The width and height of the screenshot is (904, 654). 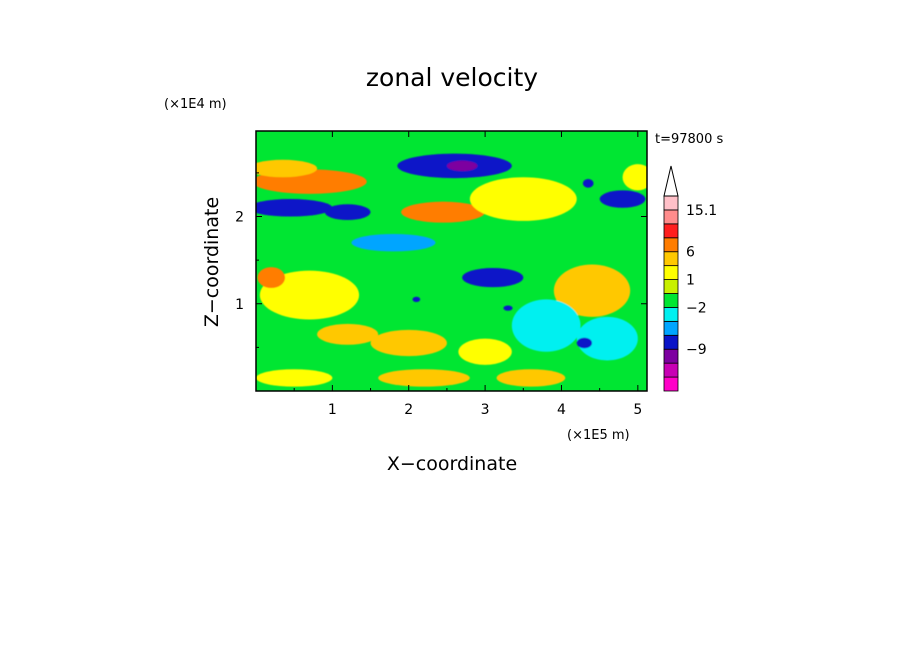 I want to click on colorbar-labels: 15.1 6 1 −2 −9, so click(x=701, y=280).